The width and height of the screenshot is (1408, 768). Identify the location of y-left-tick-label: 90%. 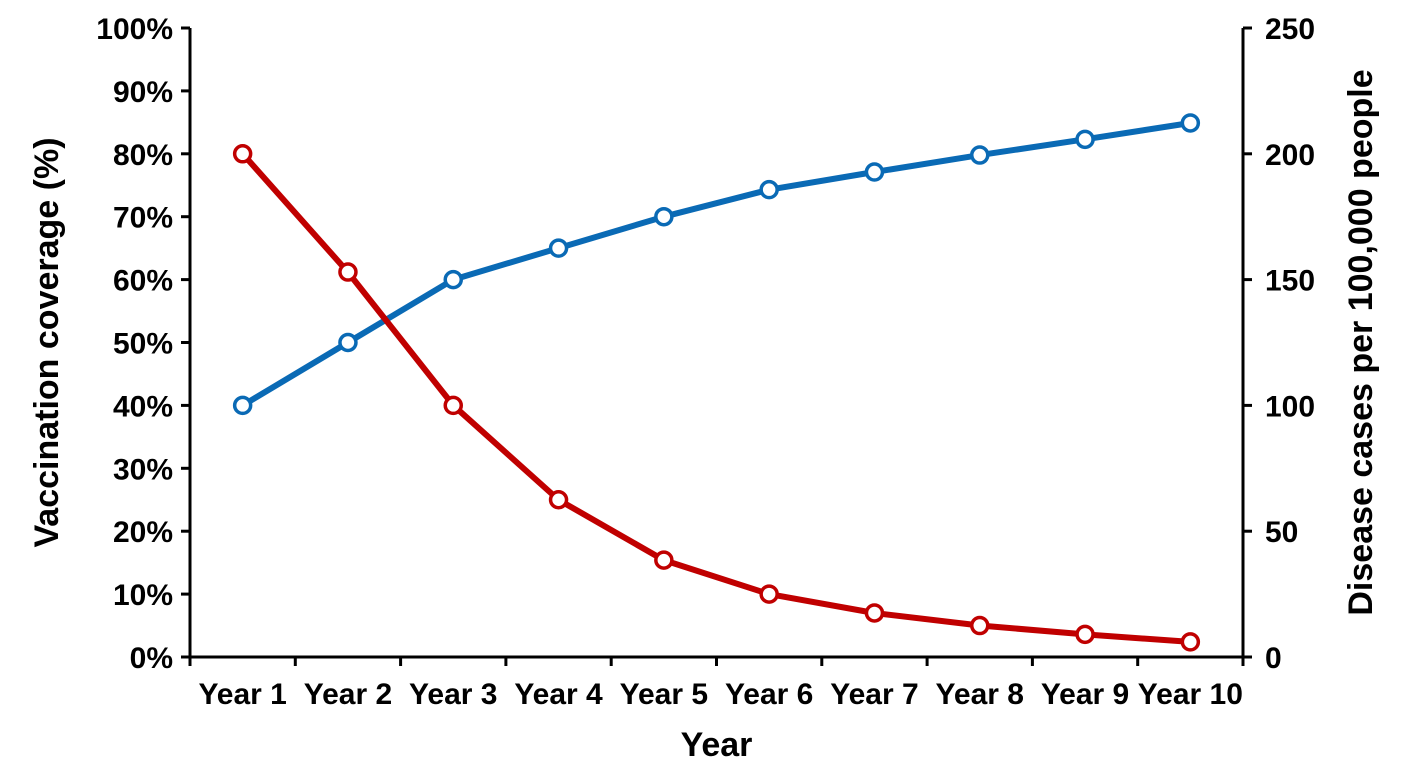
(143, 92).